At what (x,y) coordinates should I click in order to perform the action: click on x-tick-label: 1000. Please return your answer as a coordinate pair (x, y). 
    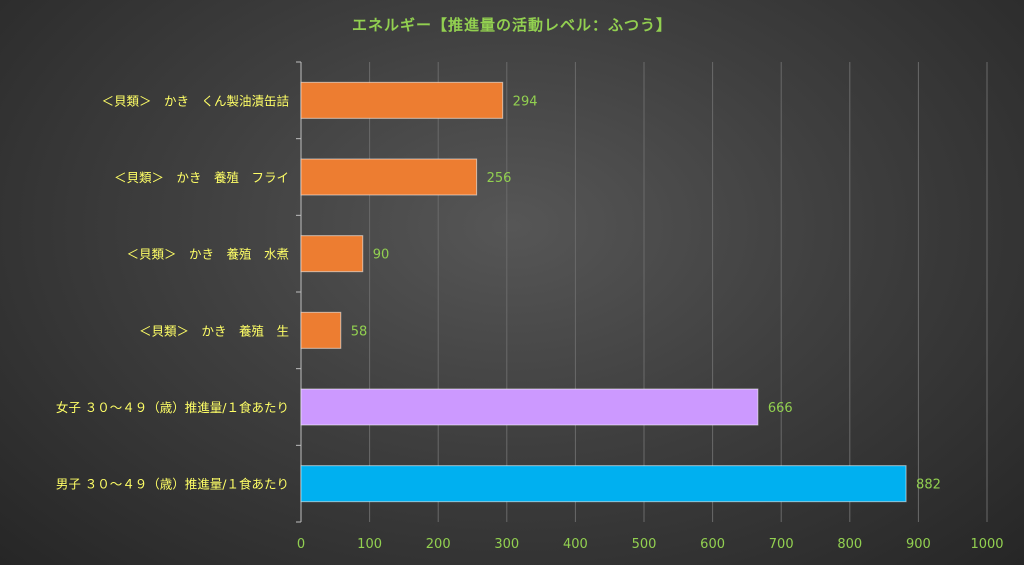
    Looking at the image, I should click on (986, 544).